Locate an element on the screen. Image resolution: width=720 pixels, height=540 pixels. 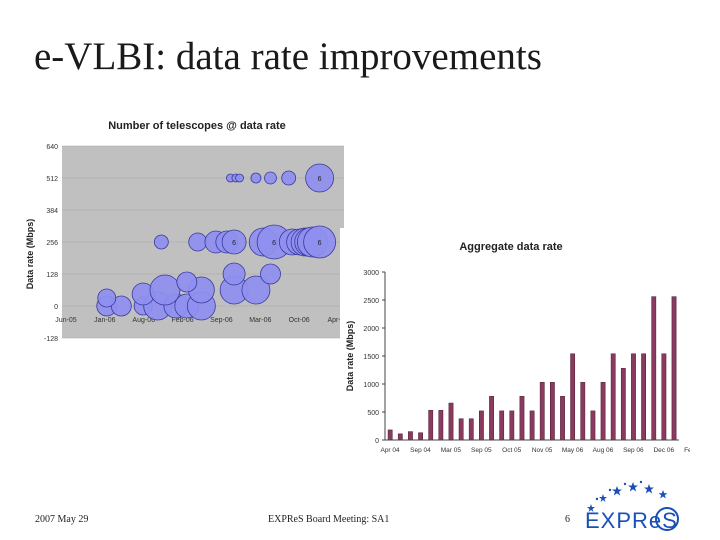
bar-x-tick-label: Oct 05 is located at coordinates (512, 450).